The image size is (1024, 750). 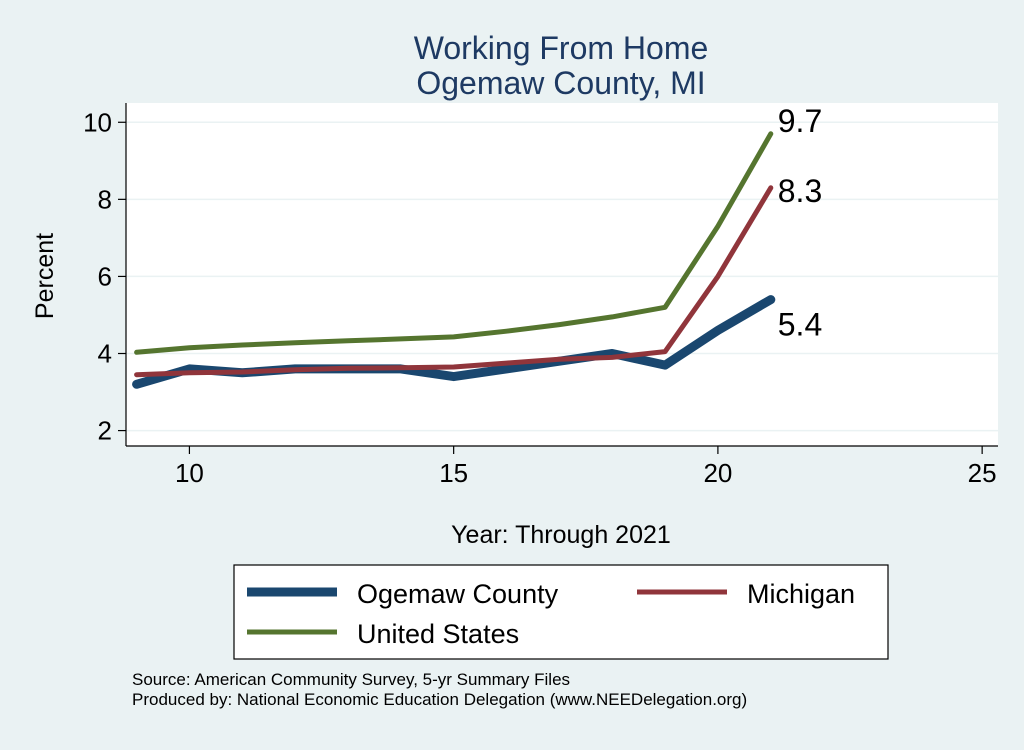 What do you see at coordinates (453, 473) in the screenshot?
I see `x-tick-label: 15` at bounding box center [453, 473].